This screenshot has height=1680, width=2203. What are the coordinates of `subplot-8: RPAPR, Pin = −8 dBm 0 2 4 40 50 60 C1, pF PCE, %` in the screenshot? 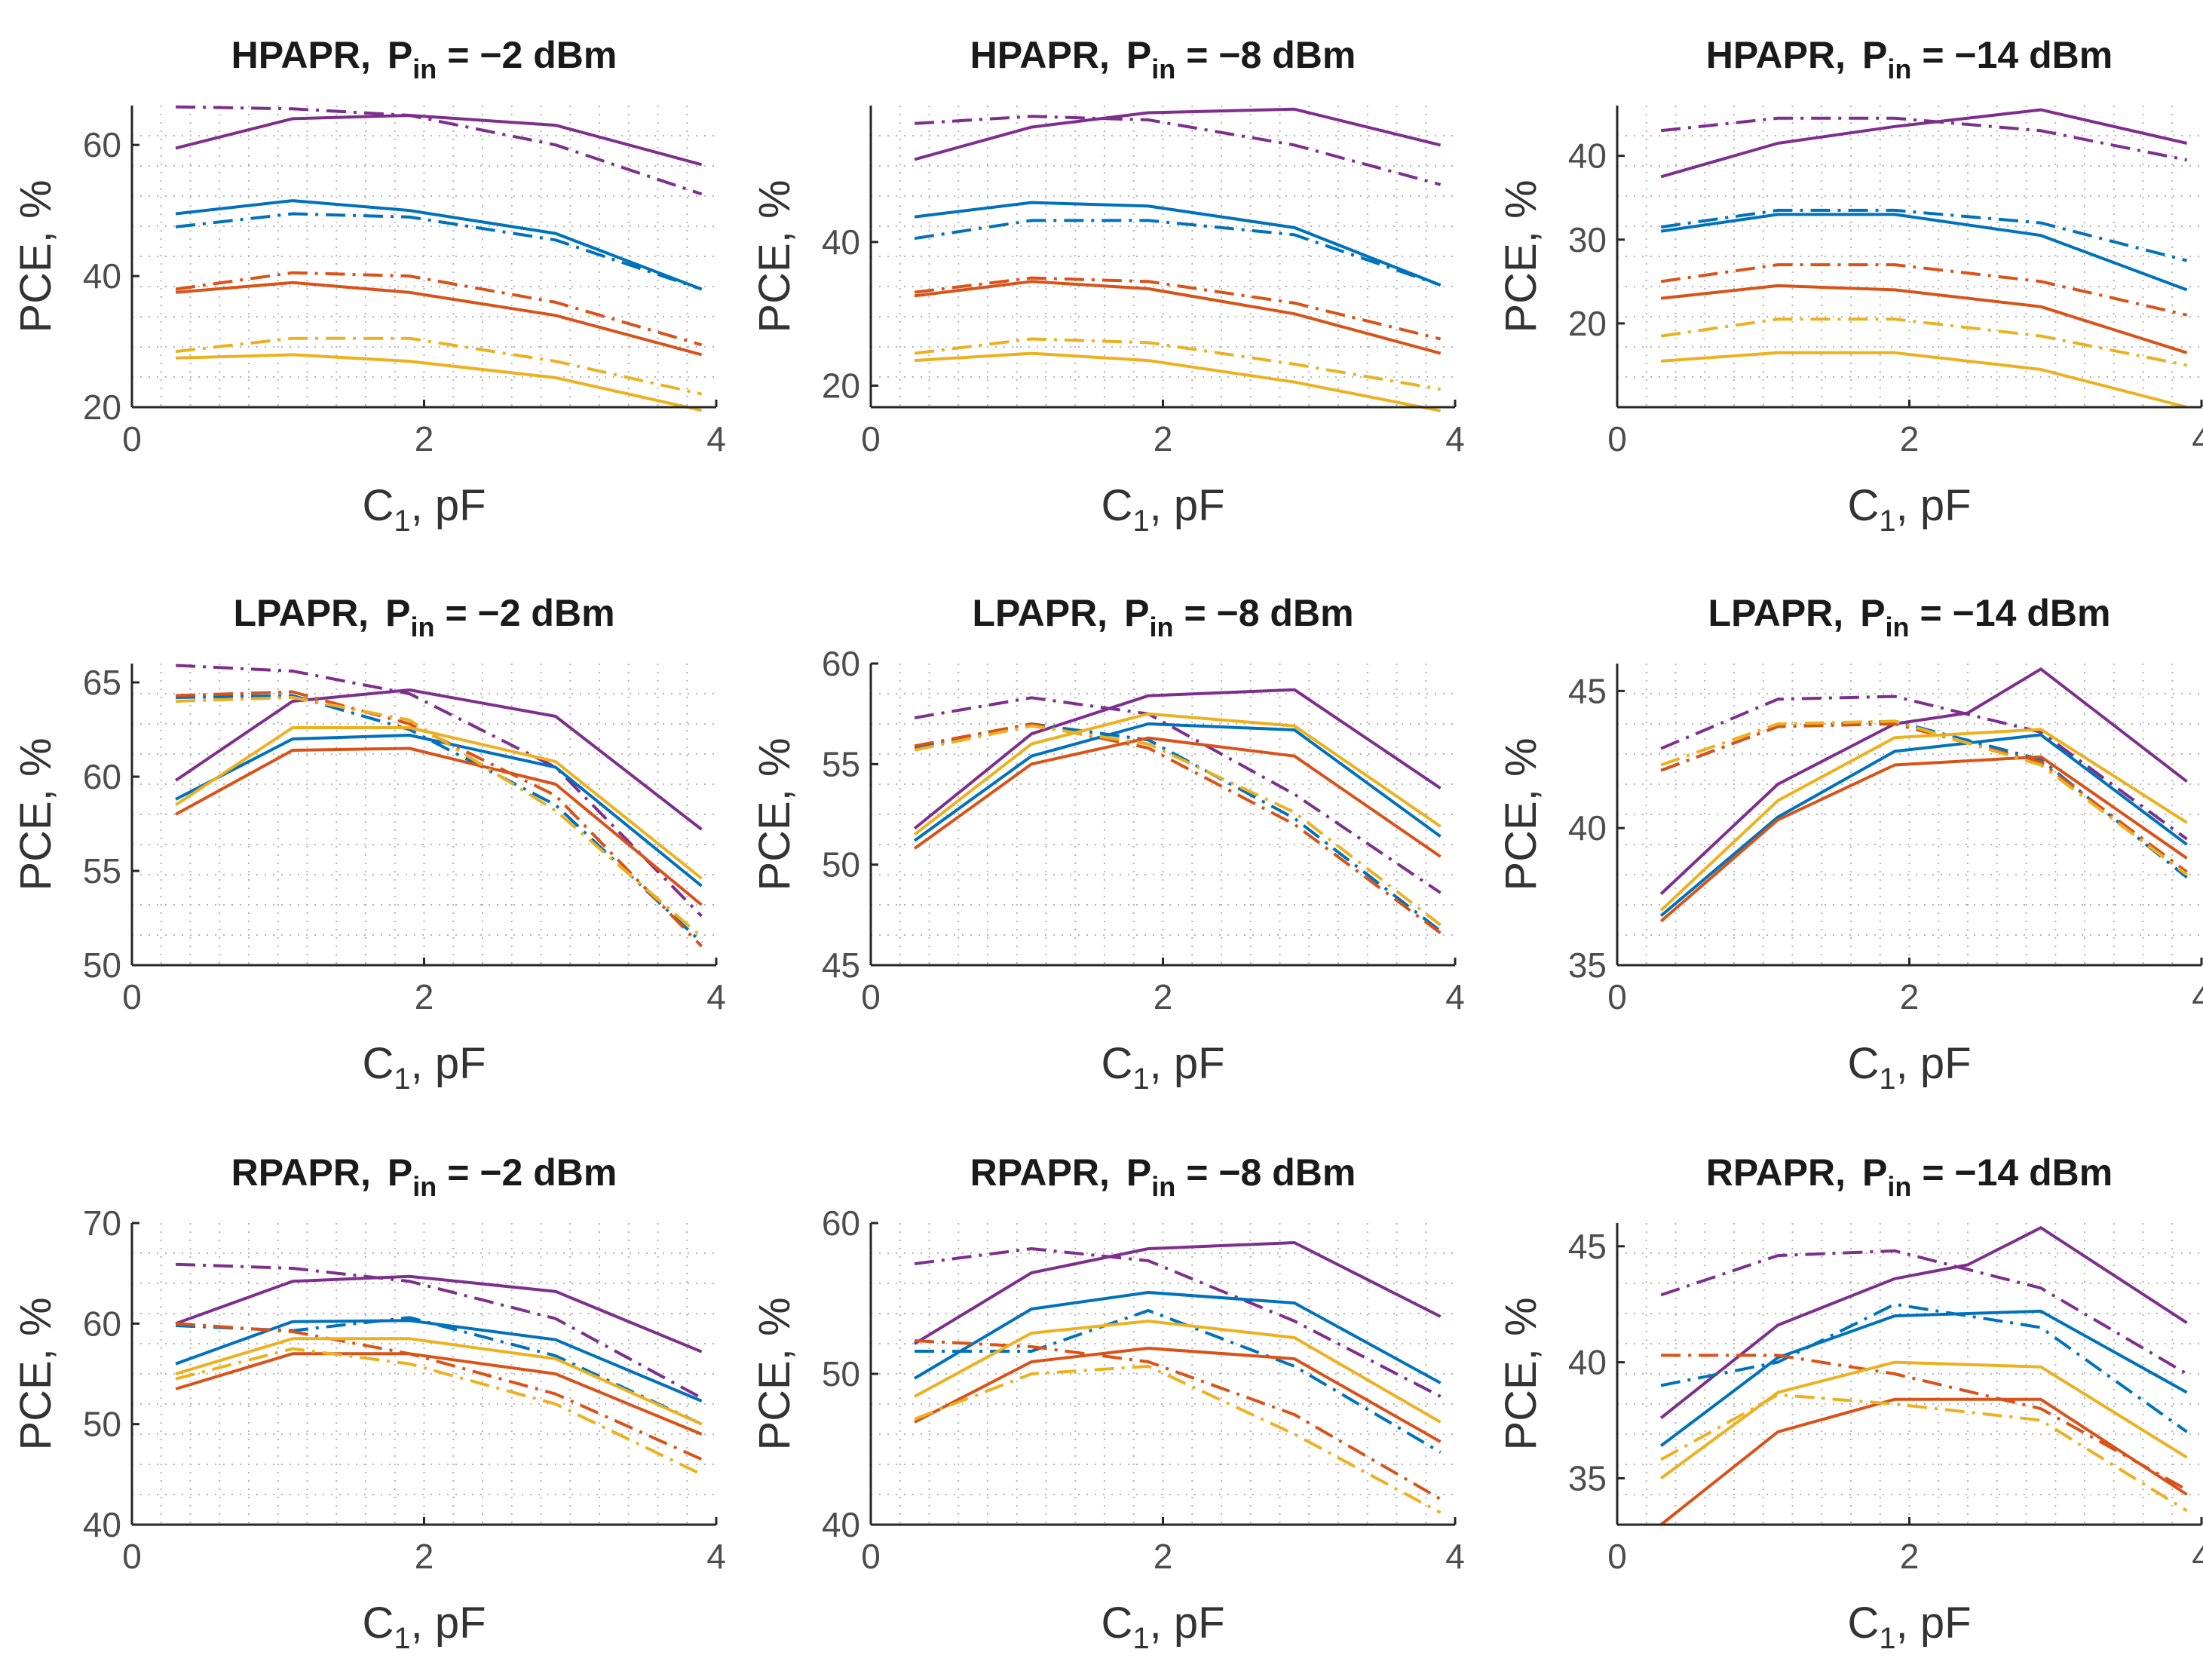 It's located at (1107, 1403).